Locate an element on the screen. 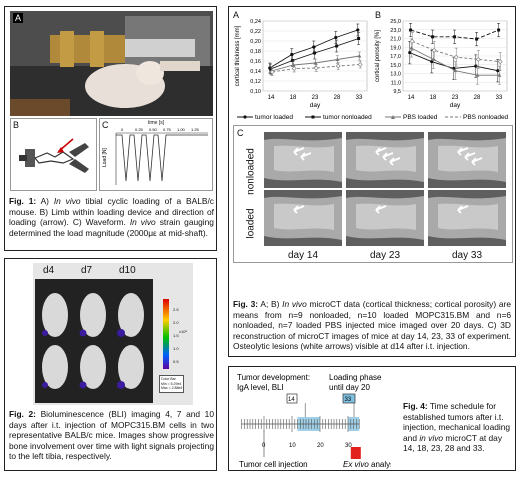  day-14-box is located at coordinates (292, 398).